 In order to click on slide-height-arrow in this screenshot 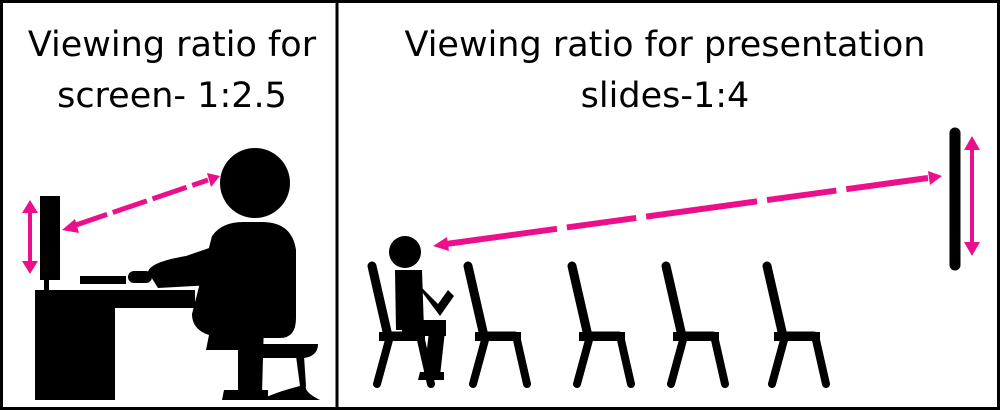, I will do `click(972, 196)`.